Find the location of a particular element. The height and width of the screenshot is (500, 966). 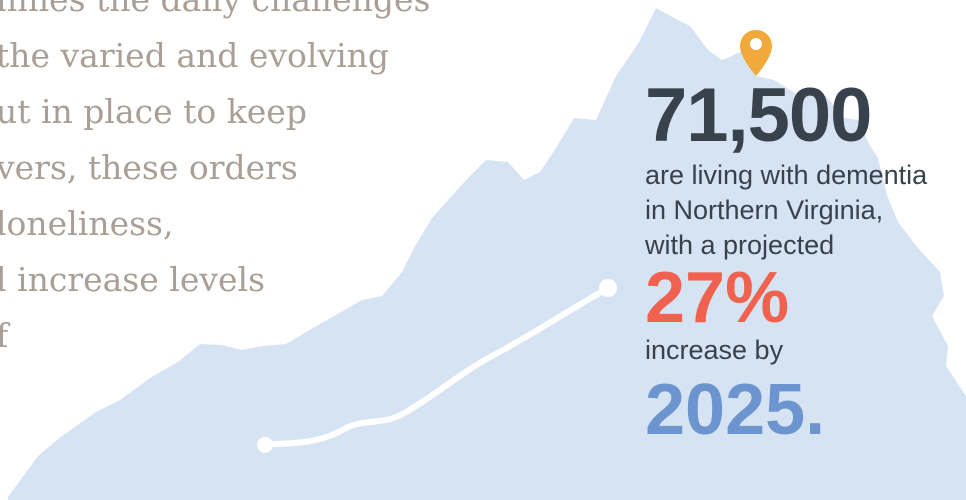

body-line: nnies the daily challenges is located at coordinates (228, 14).